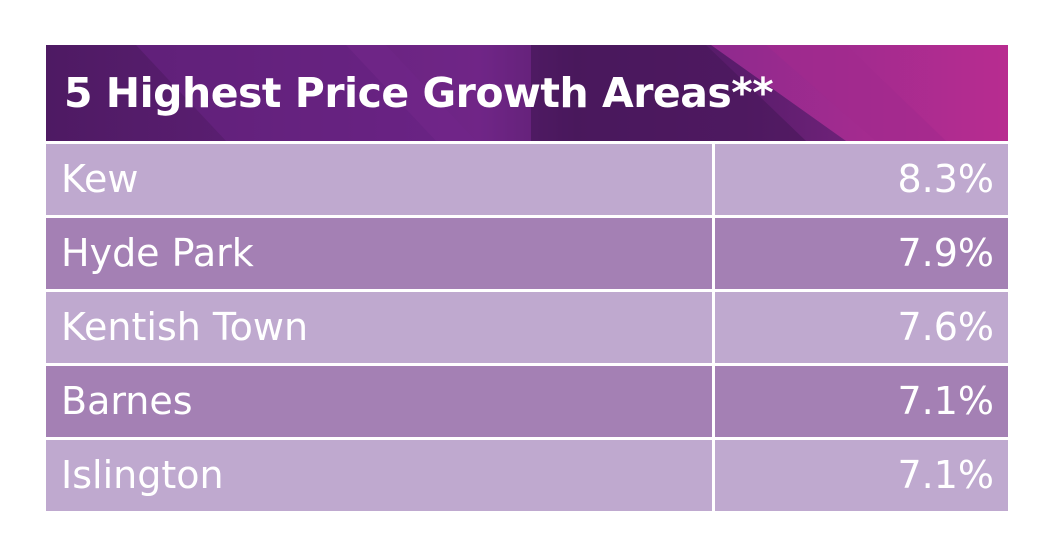 Image resolution: width=1054 pixels, height=560 pixels. What do you see at coordinates (380, 179) in the screenshot?
I see `area-name: Kew` at bounding box center [380, 179].